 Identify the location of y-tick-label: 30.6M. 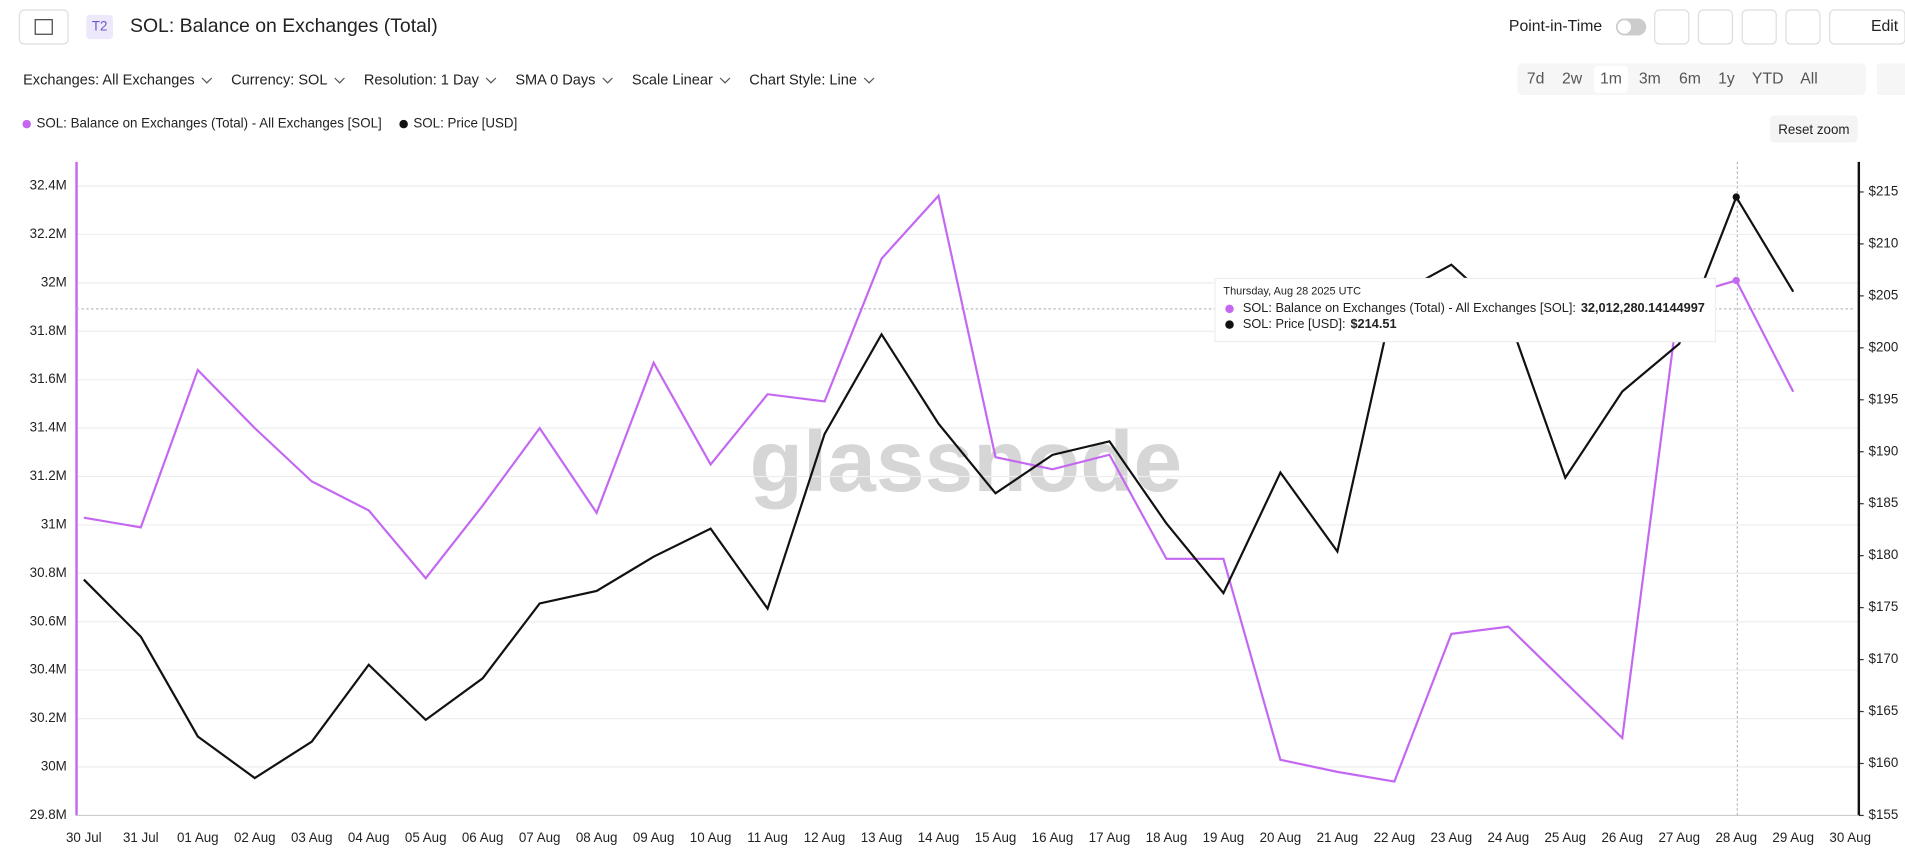
(48, 620).